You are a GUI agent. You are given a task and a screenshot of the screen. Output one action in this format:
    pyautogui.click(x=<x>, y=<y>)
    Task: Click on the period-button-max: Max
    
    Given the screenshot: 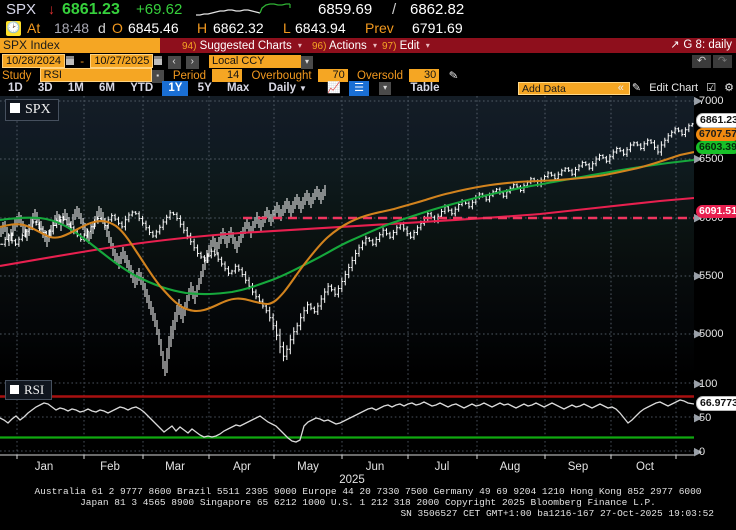 What is the action you would take?
    pyautogui.click(x=238, y=88)
    